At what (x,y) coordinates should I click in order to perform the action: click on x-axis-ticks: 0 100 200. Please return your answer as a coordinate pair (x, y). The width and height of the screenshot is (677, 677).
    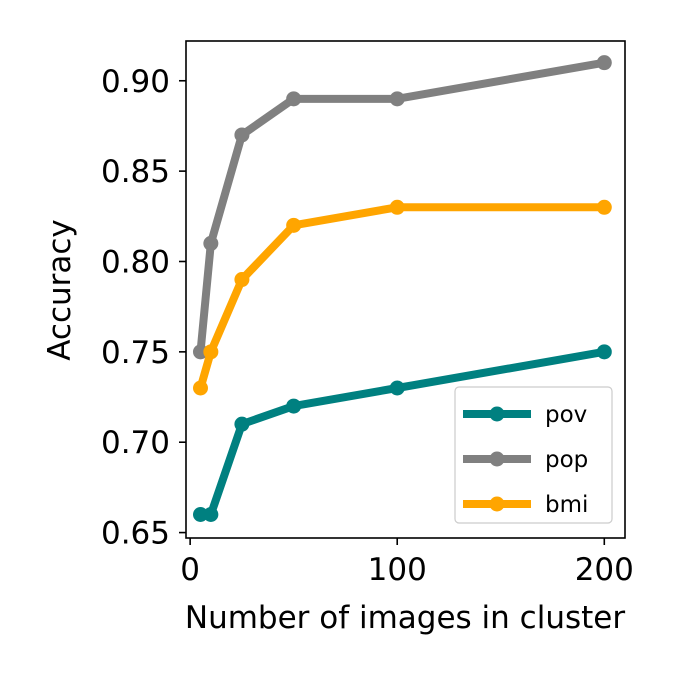
    Looking at the image, I should click on (407, 563).